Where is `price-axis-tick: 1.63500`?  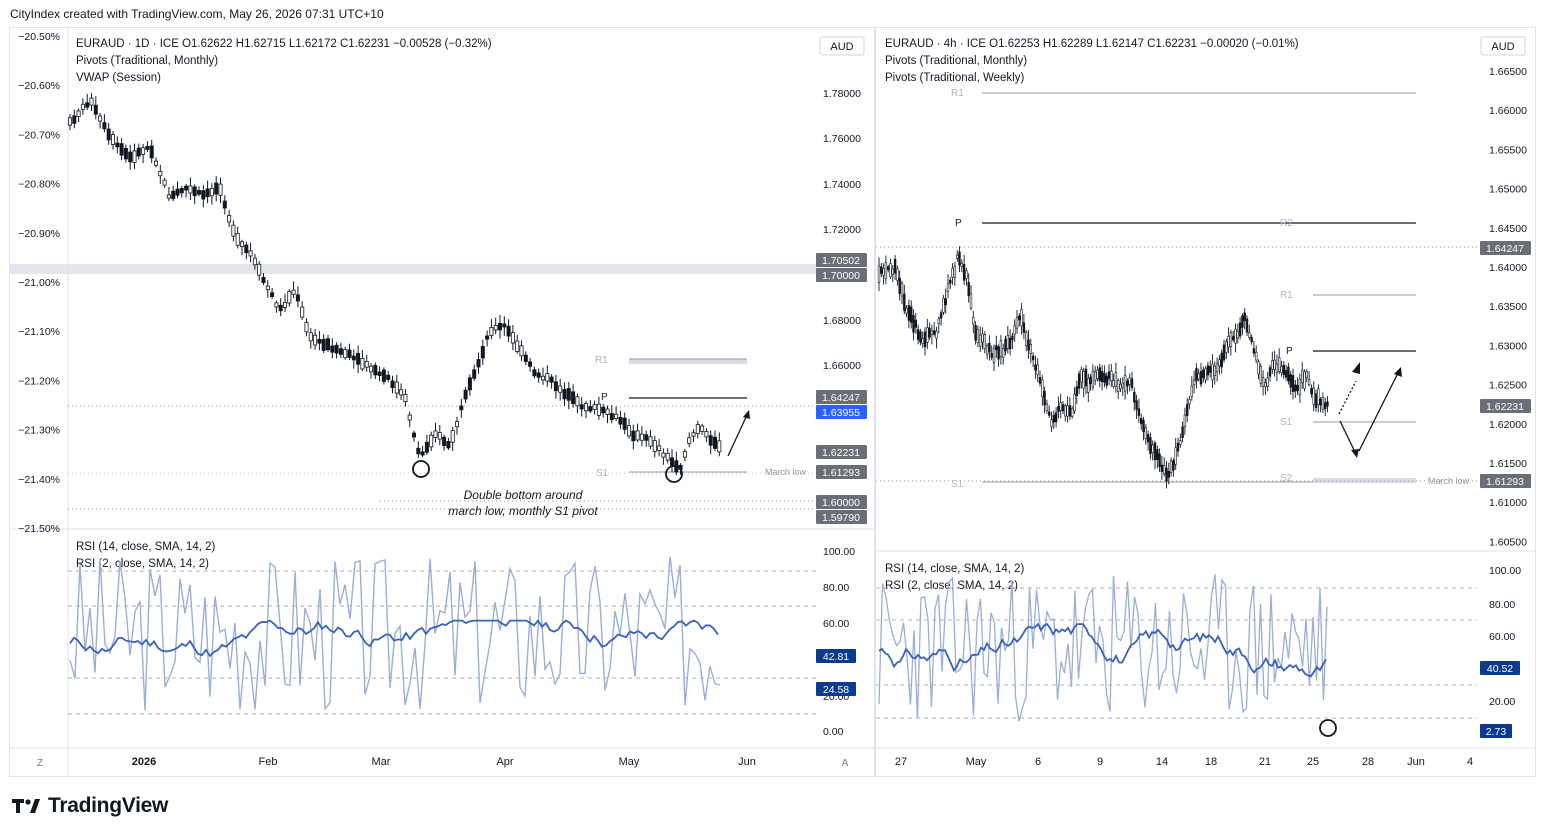
price-axis-tick: 1.63500 is located at coordinates (1508, 307).